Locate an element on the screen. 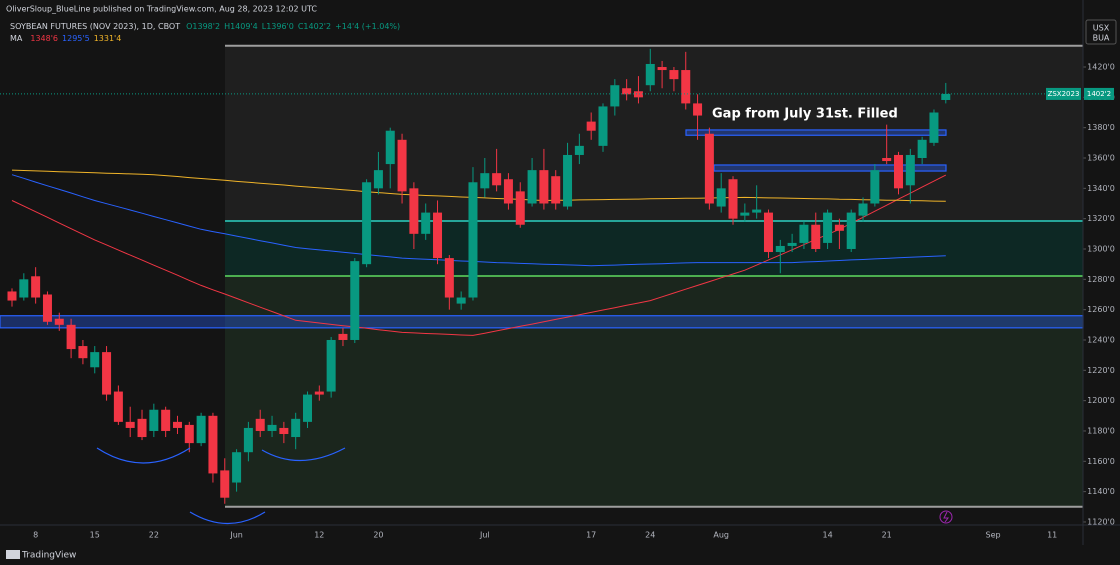 Image resolution: width=1120 pixels, height=565 pixels. y-tick-label: 1420'0 is located at coordinates (1101, 67).